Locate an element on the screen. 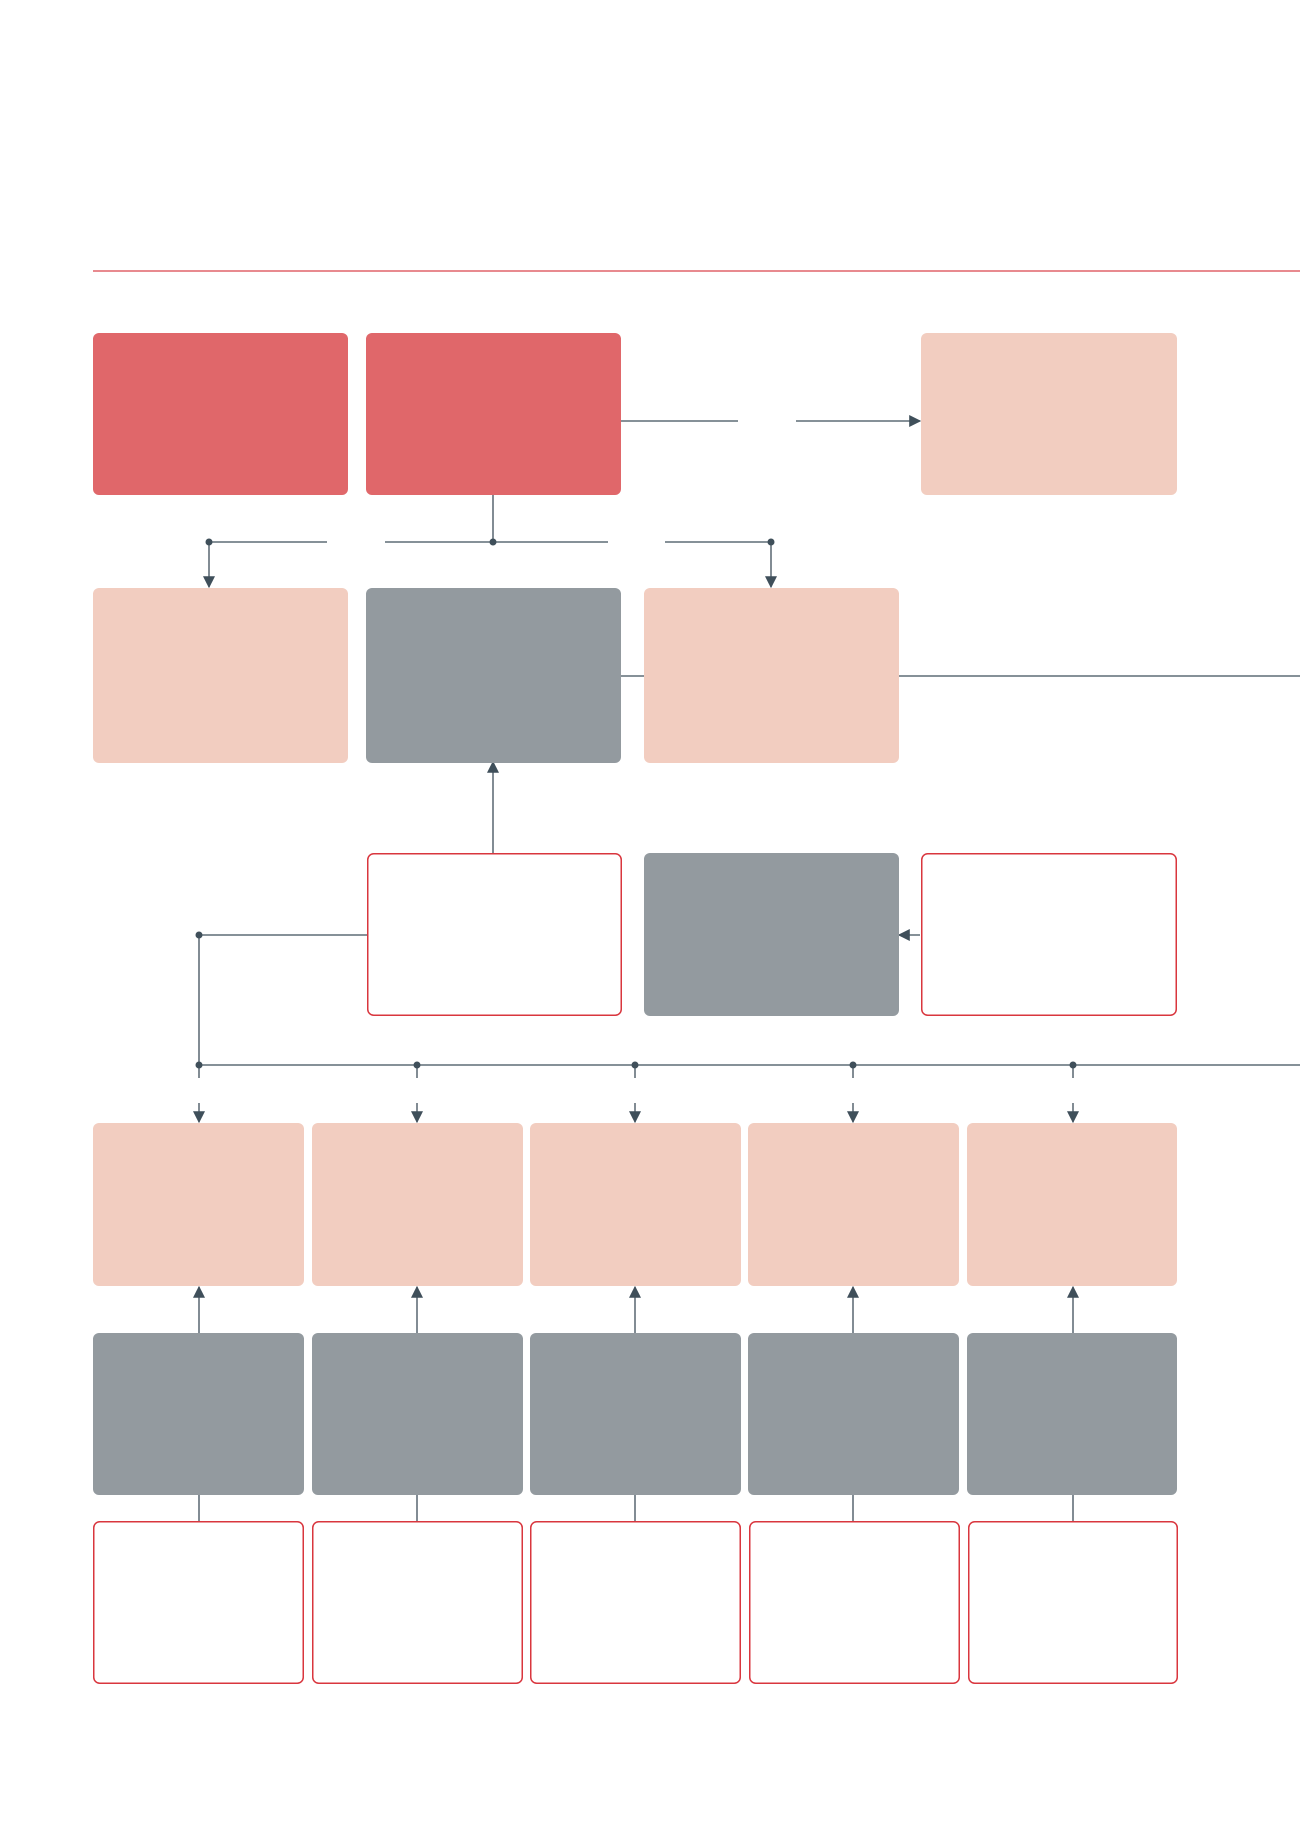 This screenshot has height=1839, width=1300. box-r1-b is located at coordinates (493, 414).